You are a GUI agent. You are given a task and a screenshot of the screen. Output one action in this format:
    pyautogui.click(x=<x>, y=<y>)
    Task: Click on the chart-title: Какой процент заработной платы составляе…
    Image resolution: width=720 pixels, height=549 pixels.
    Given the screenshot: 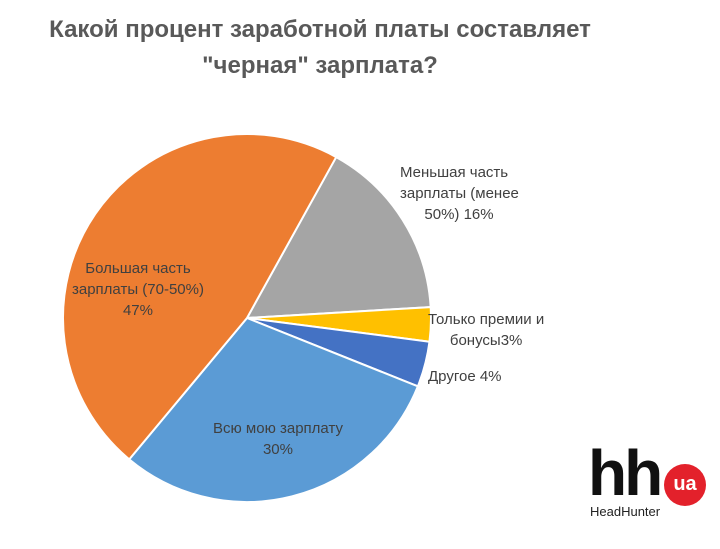 What is the action you would take?
    pyautogui.click(x=320, y=48)
    